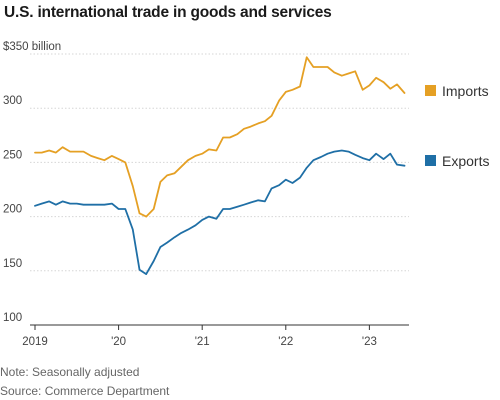  I want to click on y-tick-label: $350 billion, so click(32, 47).